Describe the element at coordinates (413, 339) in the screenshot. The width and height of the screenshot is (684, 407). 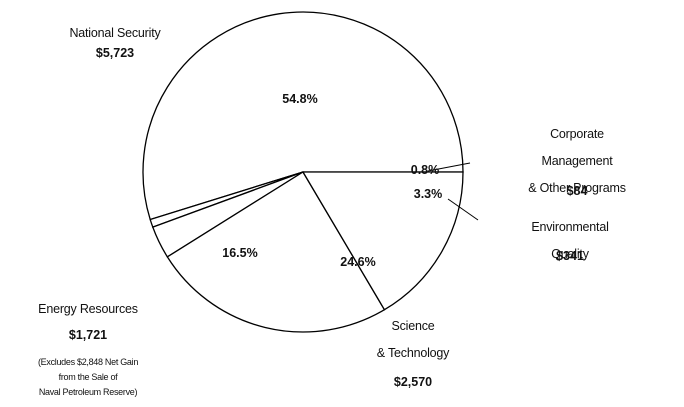
I see `category-label: Science & Technology` at that location.